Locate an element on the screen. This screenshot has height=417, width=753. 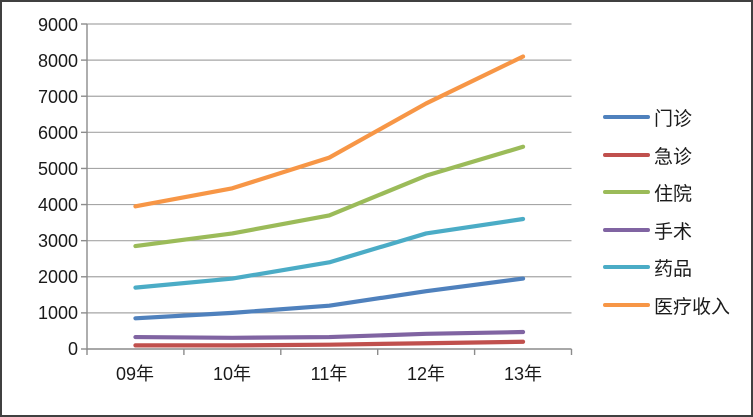
y-axis-tick-label: 3000 is located at coordinates (57, 241).